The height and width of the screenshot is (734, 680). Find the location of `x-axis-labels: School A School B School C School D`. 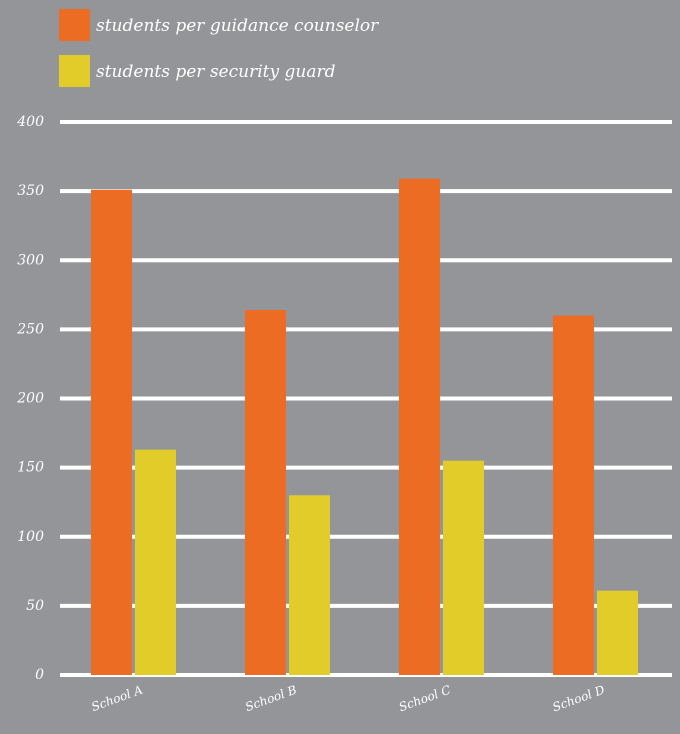

x-axis-labels: School A School B School C School D is located at coordinates (348, 699).